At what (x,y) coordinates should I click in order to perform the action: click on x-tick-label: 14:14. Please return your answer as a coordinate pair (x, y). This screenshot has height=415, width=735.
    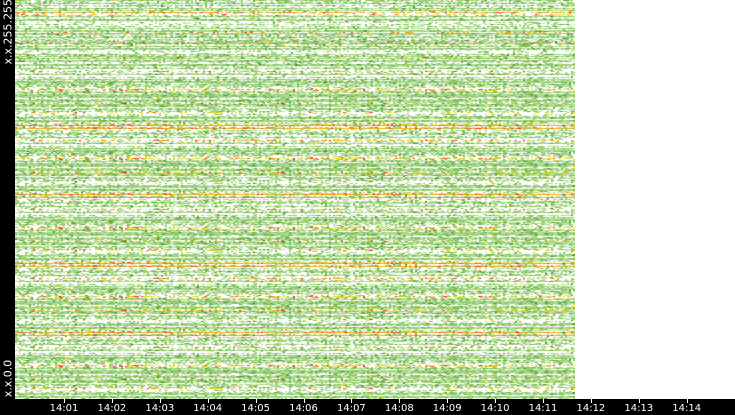
    Looking at the image, I should click on (687, 408).